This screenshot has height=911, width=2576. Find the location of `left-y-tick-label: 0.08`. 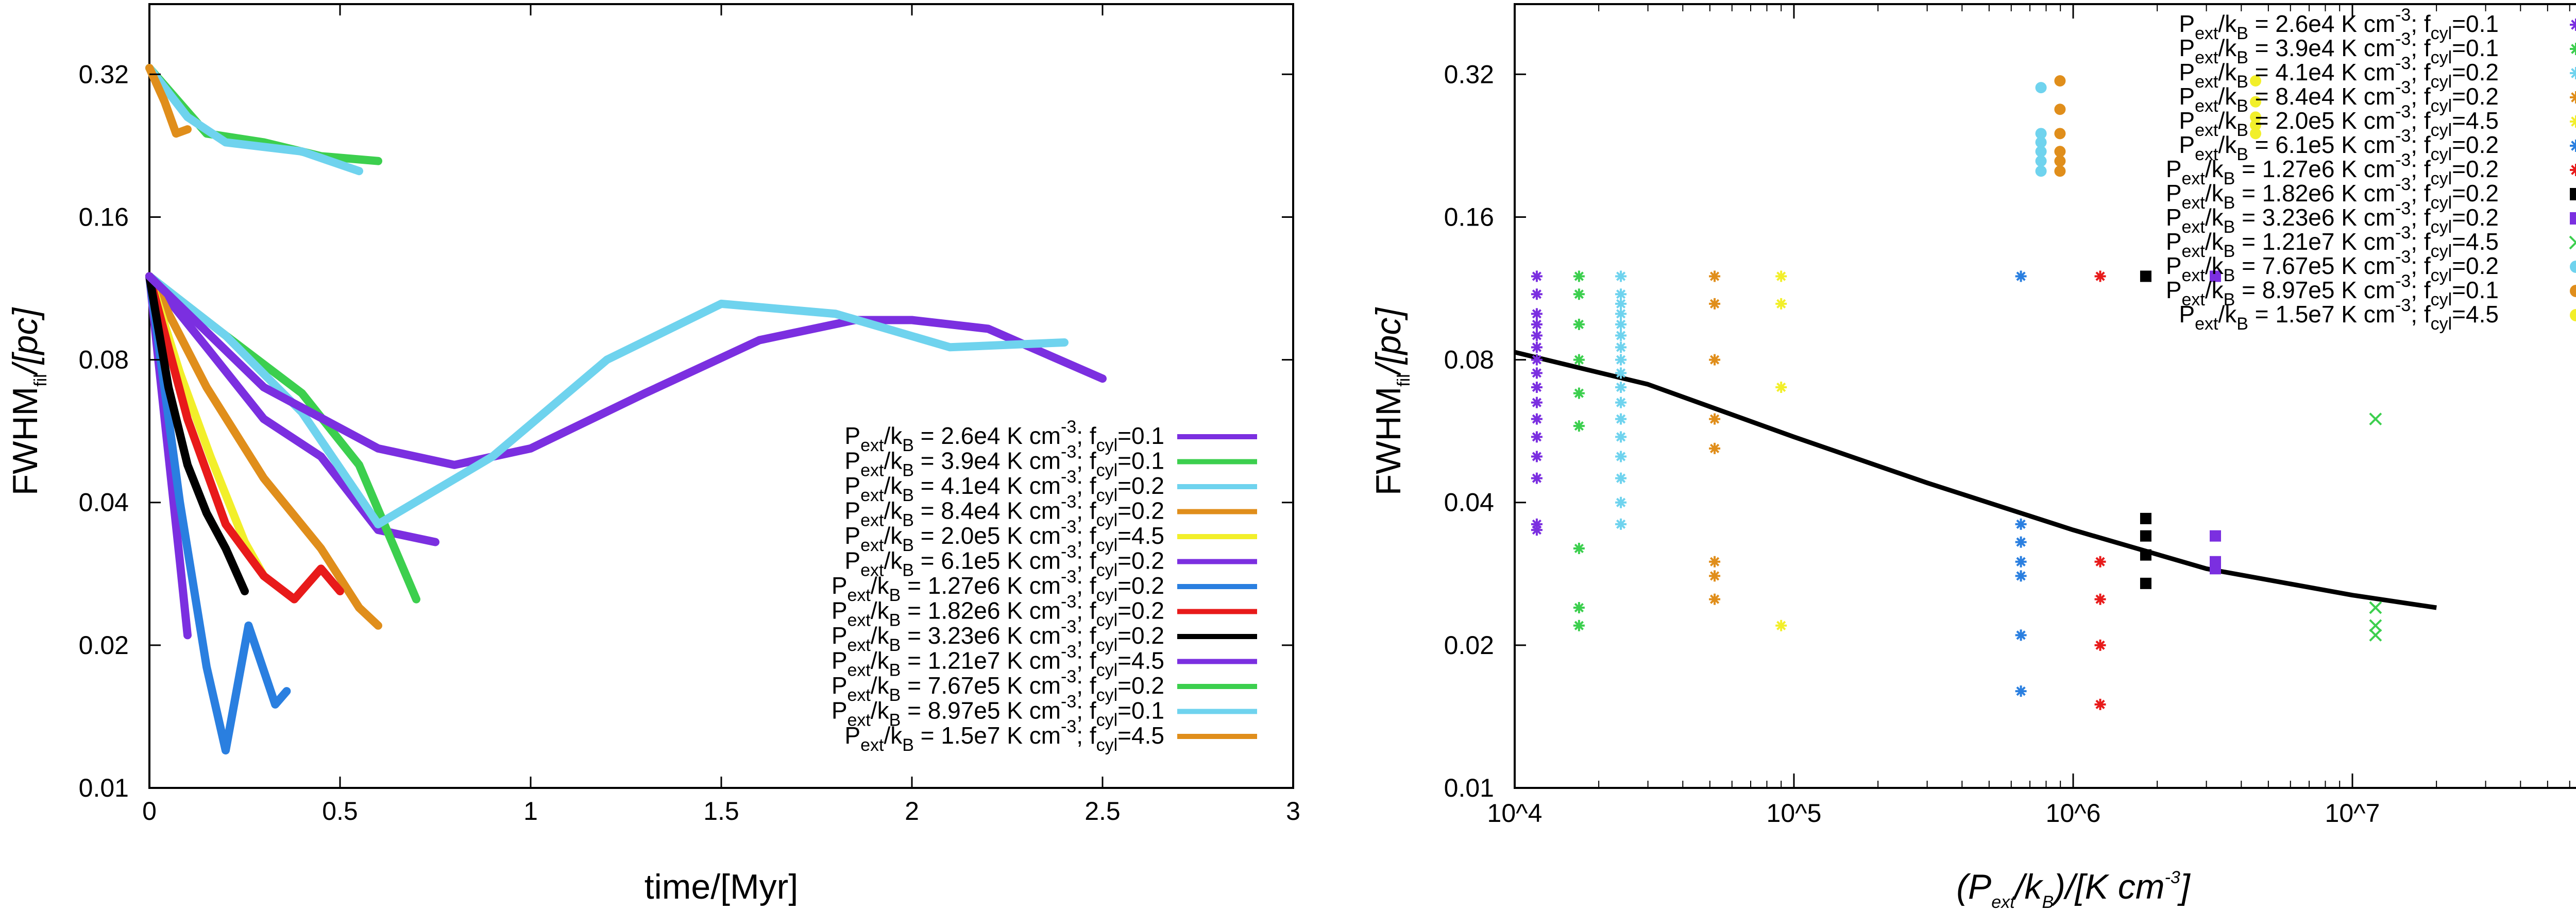

left-y-tick-label: 0.08 is located at coordinates (104, 360).